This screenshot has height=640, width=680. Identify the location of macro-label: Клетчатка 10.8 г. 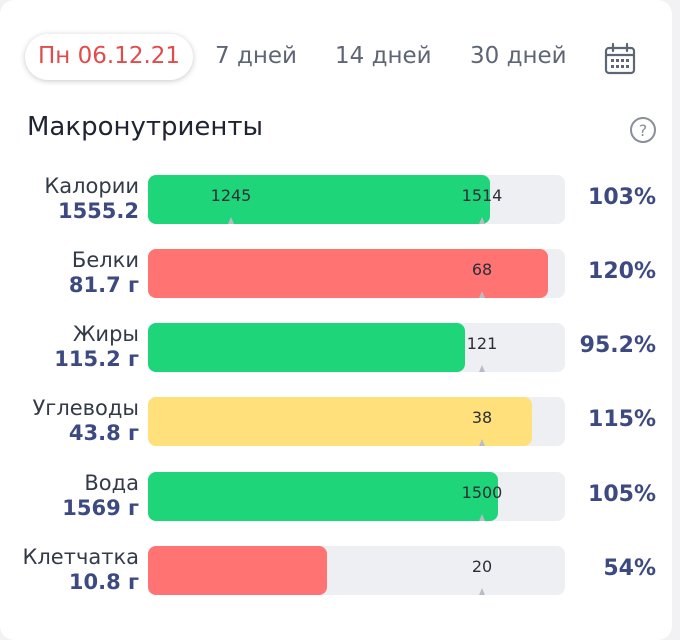
(80, 570).